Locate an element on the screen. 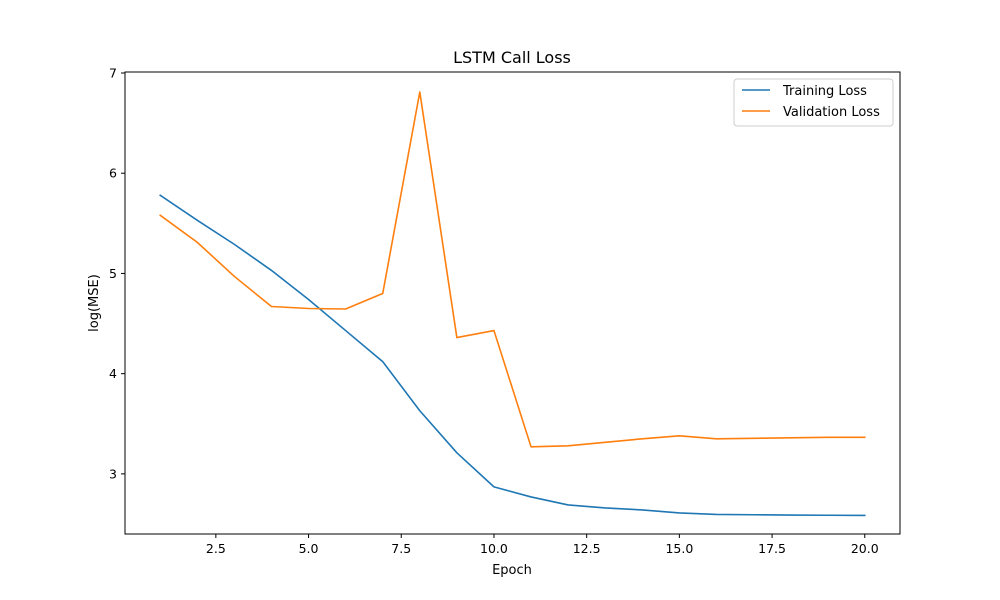 This screenshot has height=600, width=1000. y-tick-label: 4 is located at coordinates (113, 373).